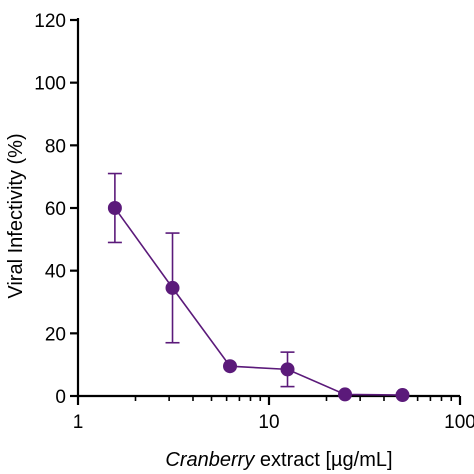 The width and height of the screenshot is (474, 474). Describe the element at coordinates (268, 422) in the screenshot. I see `x-tick-label: 10` at that location.